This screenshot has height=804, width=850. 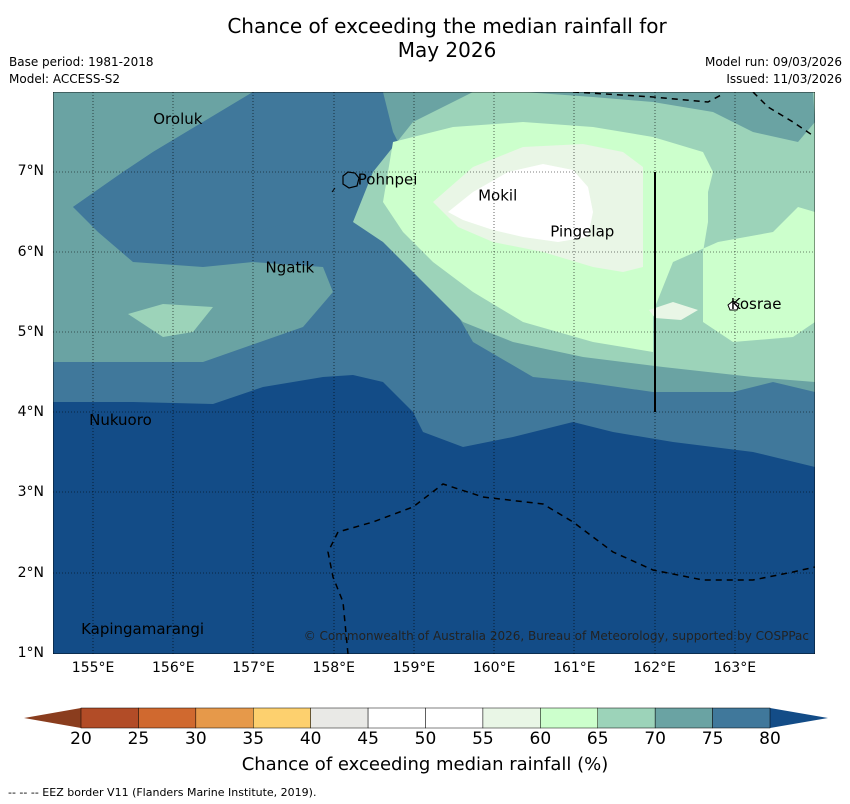 What do you see at coordinates (388, 179) in the screenshot?
I see `place-label-pohnpei: Pohnpei` at bounding box center [388, 179].